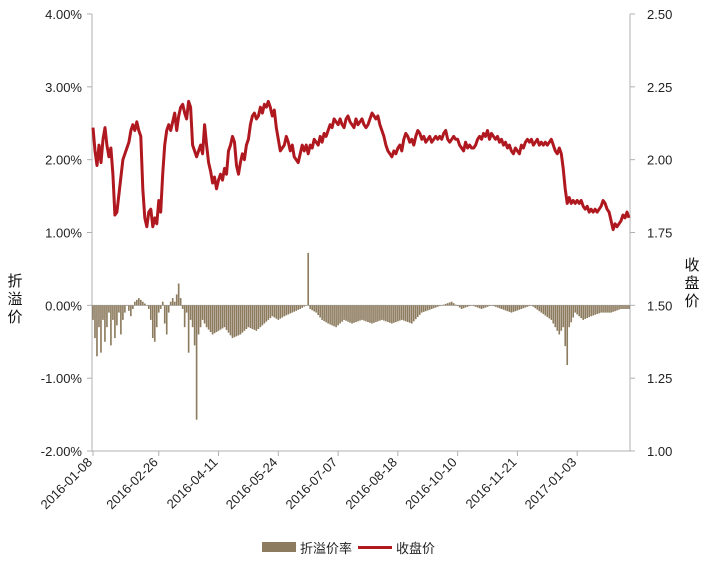 This screenshot has height=564, width=705. I want to click on left-axis-label: 折溢价, so click(15, 299).